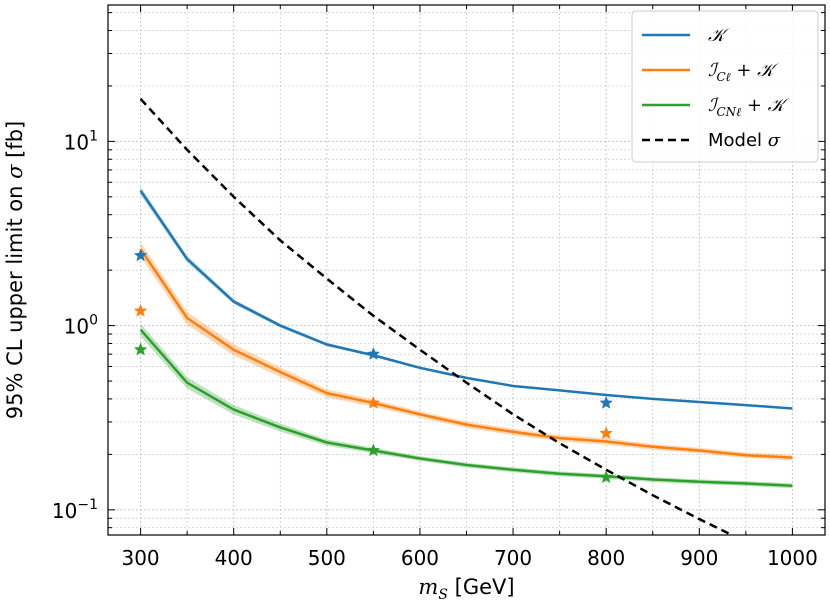 The image size is (830, 606). Describe the element at coordinates (723, 77) in the screenshot. I see `legend-label-subscript: Cℓ` at that location.